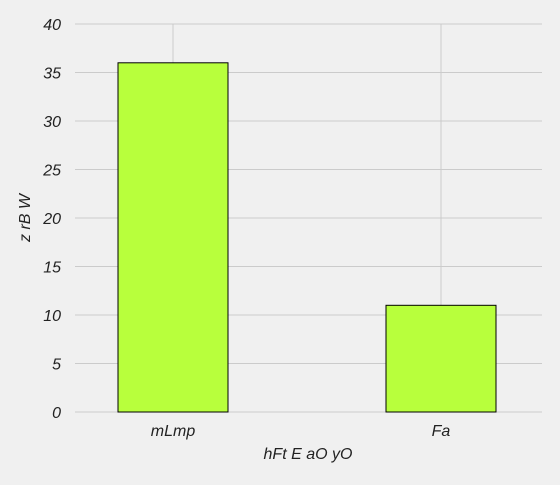  I want to click on x-axis-label: hFt E aO yO, so click(308, 454).